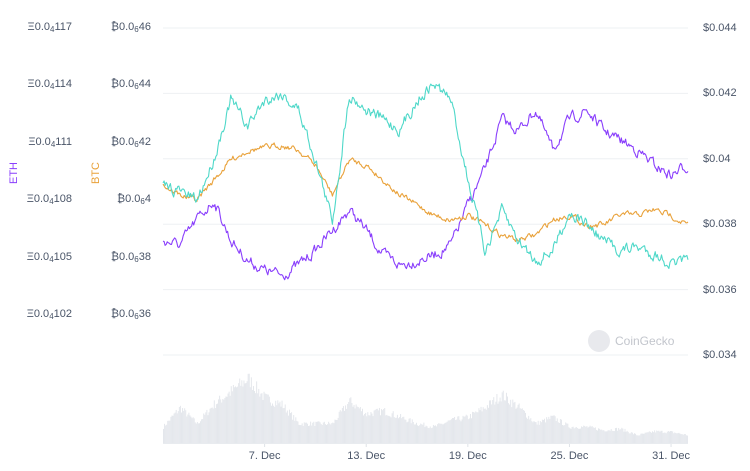 The image size is (750, 471). Describe the element at coordinates (14, 173) in the screenshot. I see `eth-axis-title: ETH` at that location.